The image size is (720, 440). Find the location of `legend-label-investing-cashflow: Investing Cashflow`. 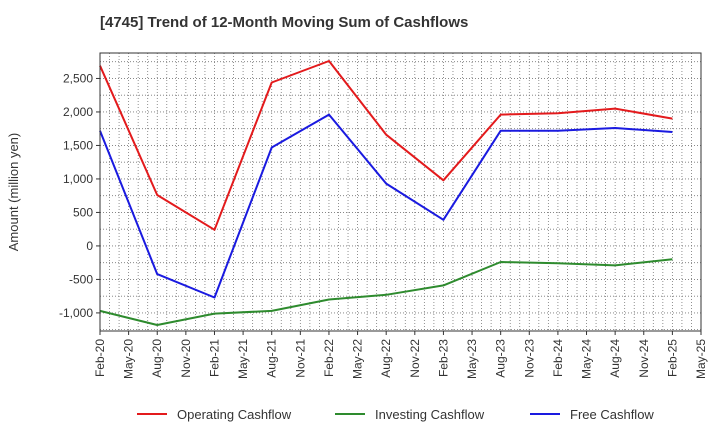

legend-label-investing-cashflow: Investing Cashflow is located at coordinates (430, 414).